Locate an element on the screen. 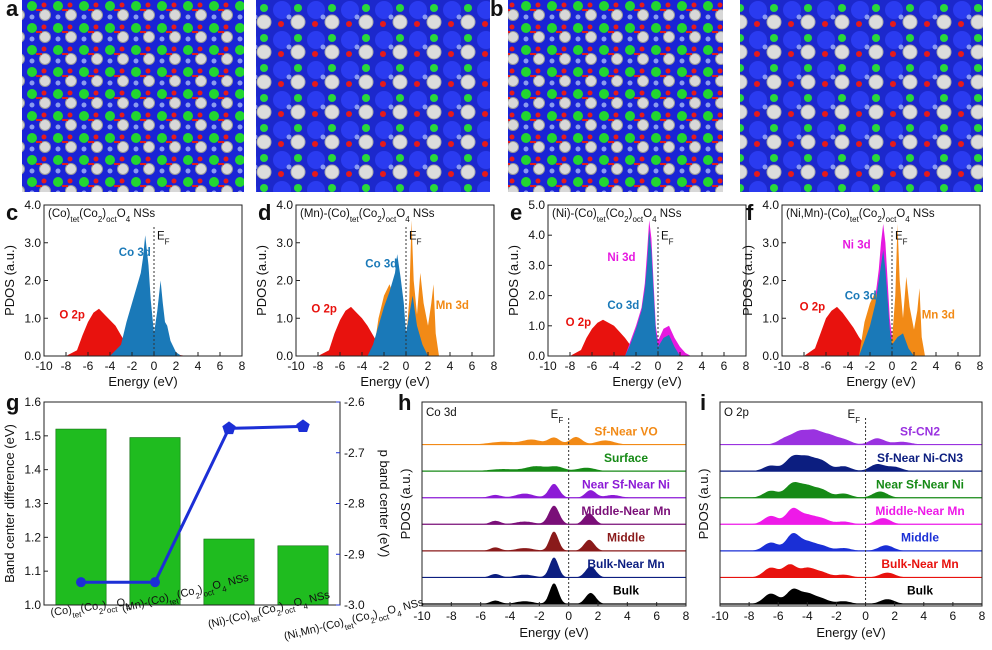 The width and height of the screenshot is (992, 650). p-band-line is located at coordinates (192, 504).